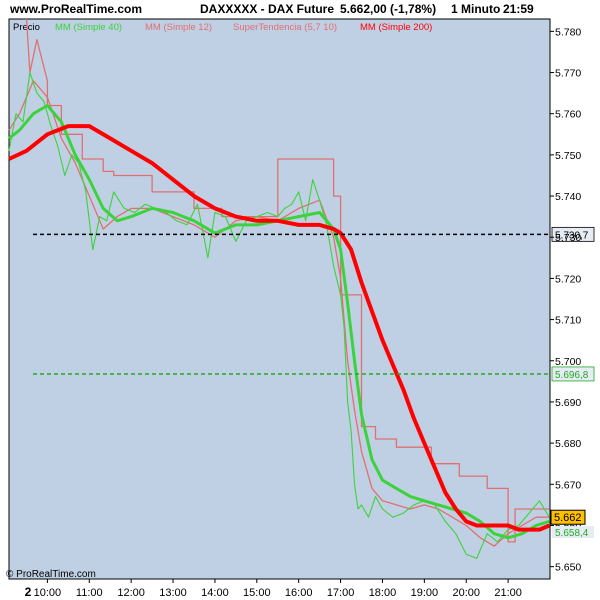 The image size is (600, 600). Describe the element at coordinates (568, 279) in the screenshot. I see `y-tick-label: 5.720` at that location.